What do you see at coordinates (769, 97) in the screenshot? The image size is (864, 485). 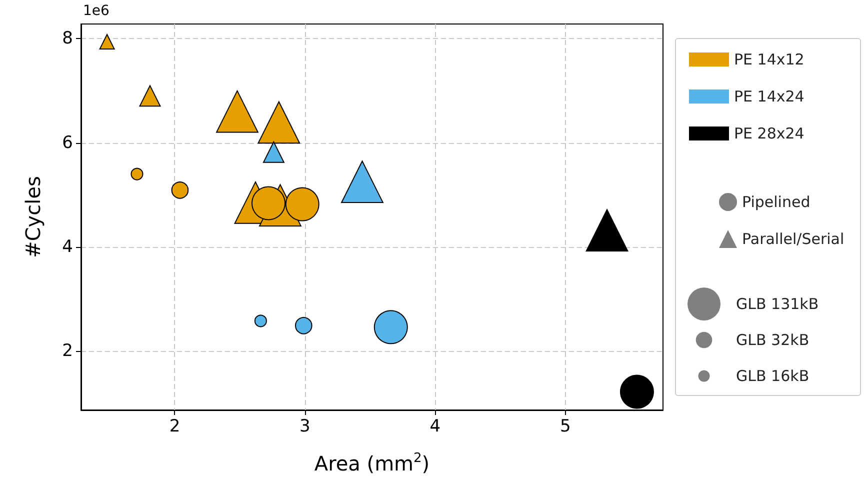 I see `legend-label: PE 14x24` at bounding box center [769, 97].